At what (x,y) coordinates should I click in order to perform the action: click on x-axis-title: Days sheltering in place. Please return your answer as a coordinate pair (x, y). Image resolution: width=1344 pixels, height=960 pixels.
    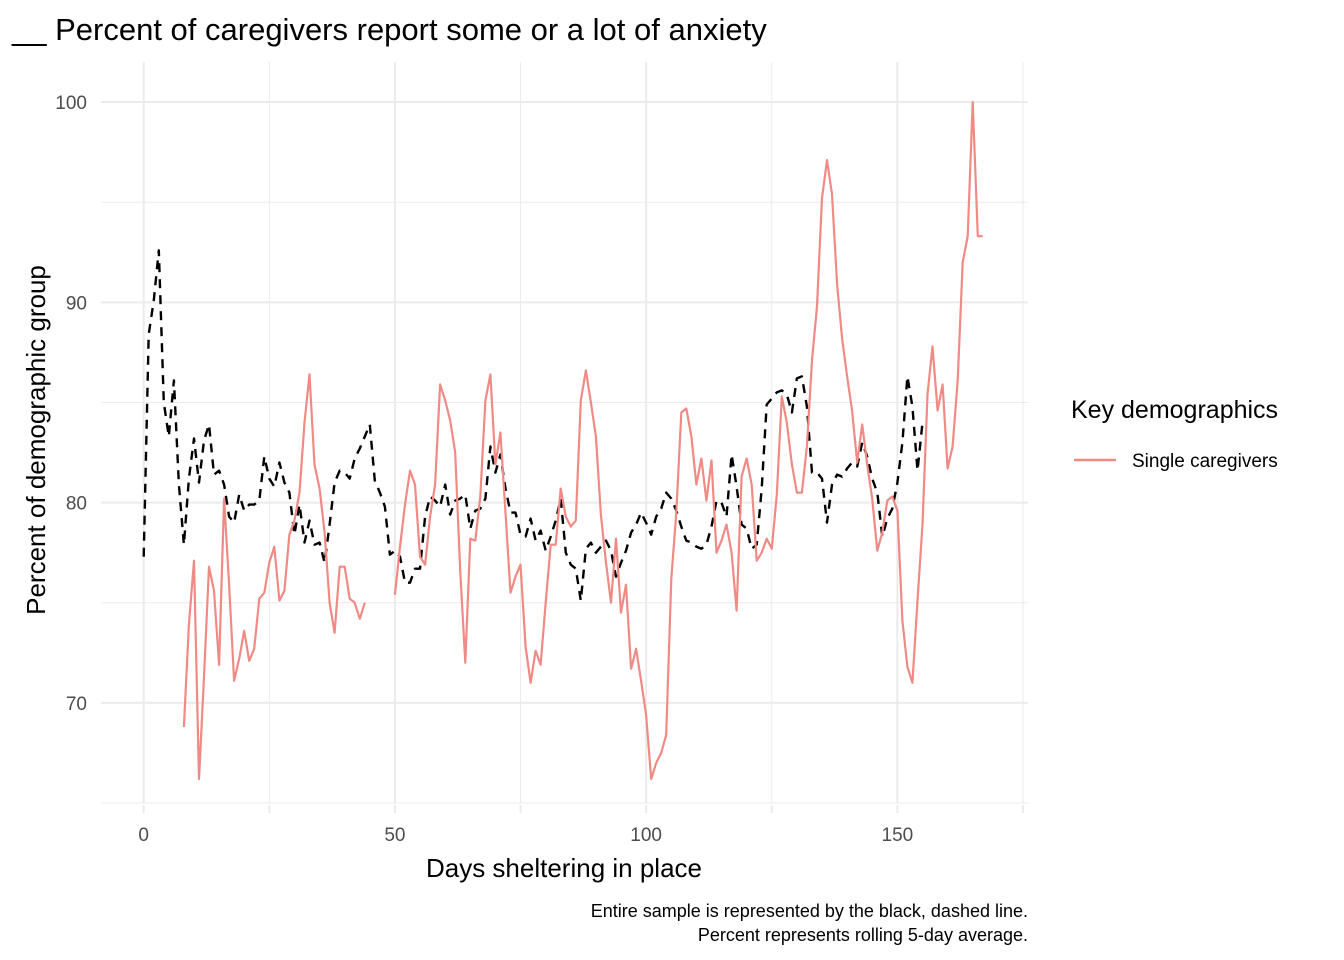
    Looking at the image, I should click on (564, 868).